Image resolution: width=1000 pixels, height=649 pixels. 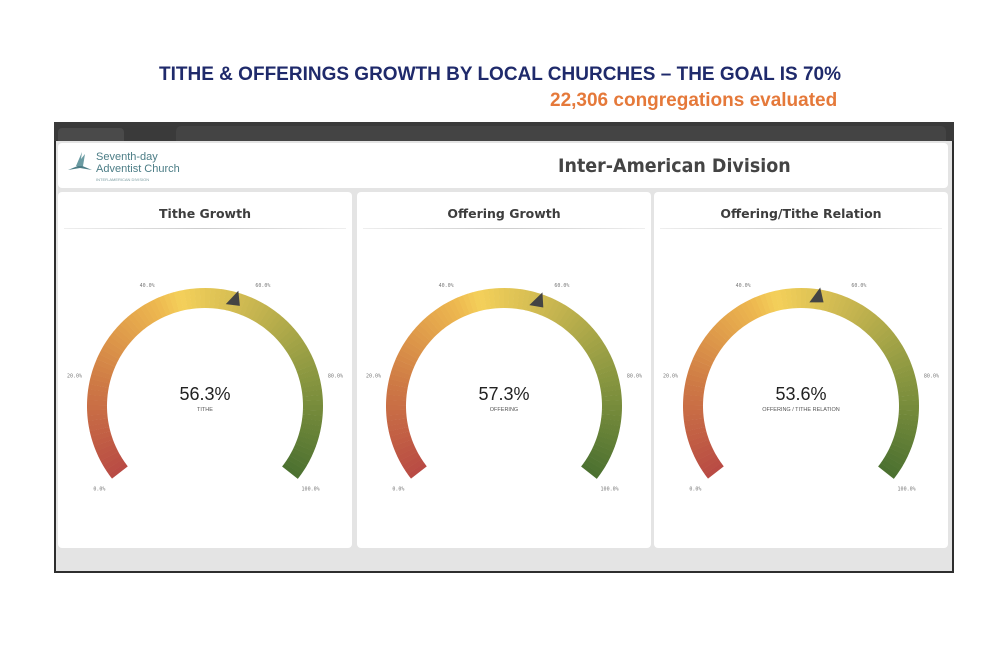 What do you see at coordinates (504, 410) in the screenshot?
I see `gauge-label: OFFERING` at bounding box center [504, 410].